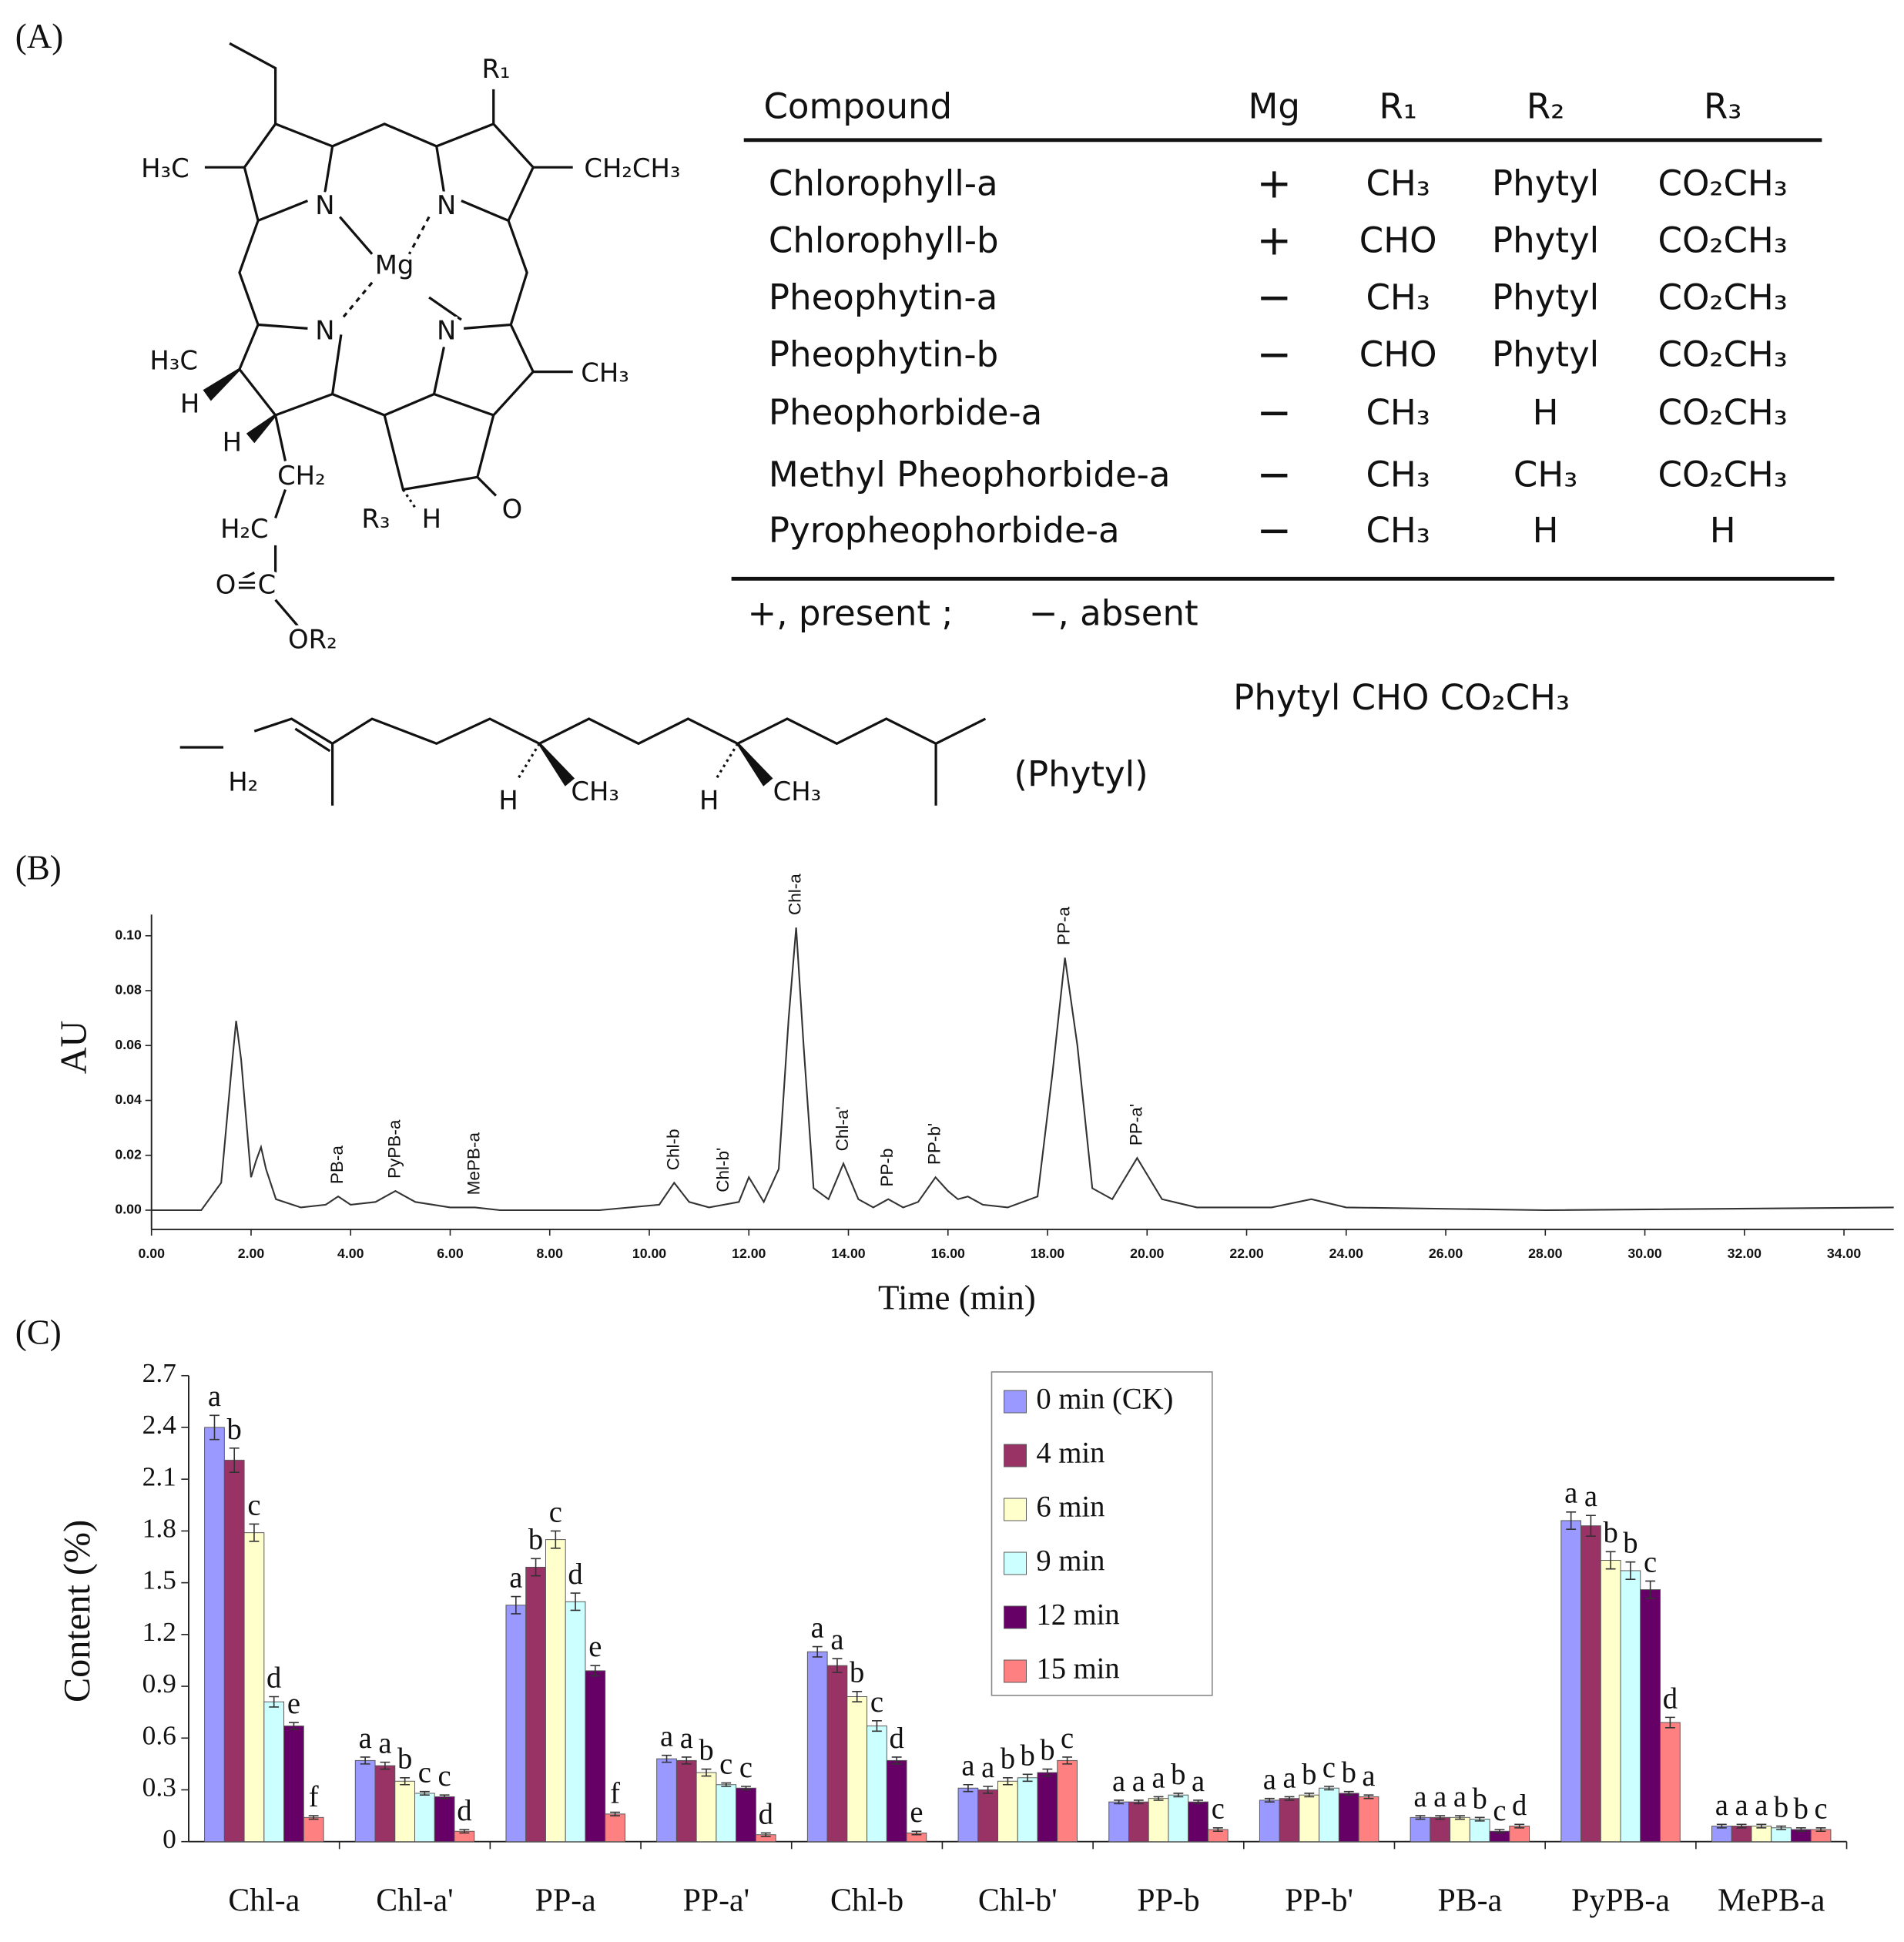  Describe the element at coordinates (159, 1631) in the screenshot. I see `y-tick-label: 1.2` at that location.